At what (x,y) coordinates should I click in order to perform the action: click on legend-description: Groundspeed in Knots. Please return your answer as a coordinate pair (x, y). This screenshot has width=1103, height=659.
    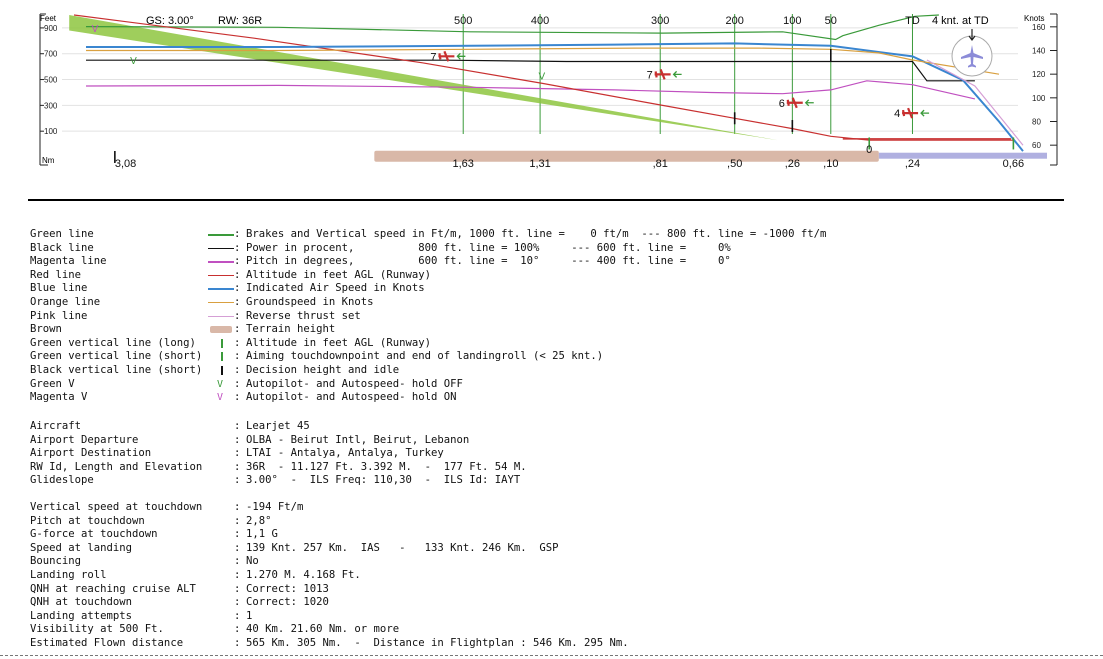
    Looking at the image, I should click on (310, 301).